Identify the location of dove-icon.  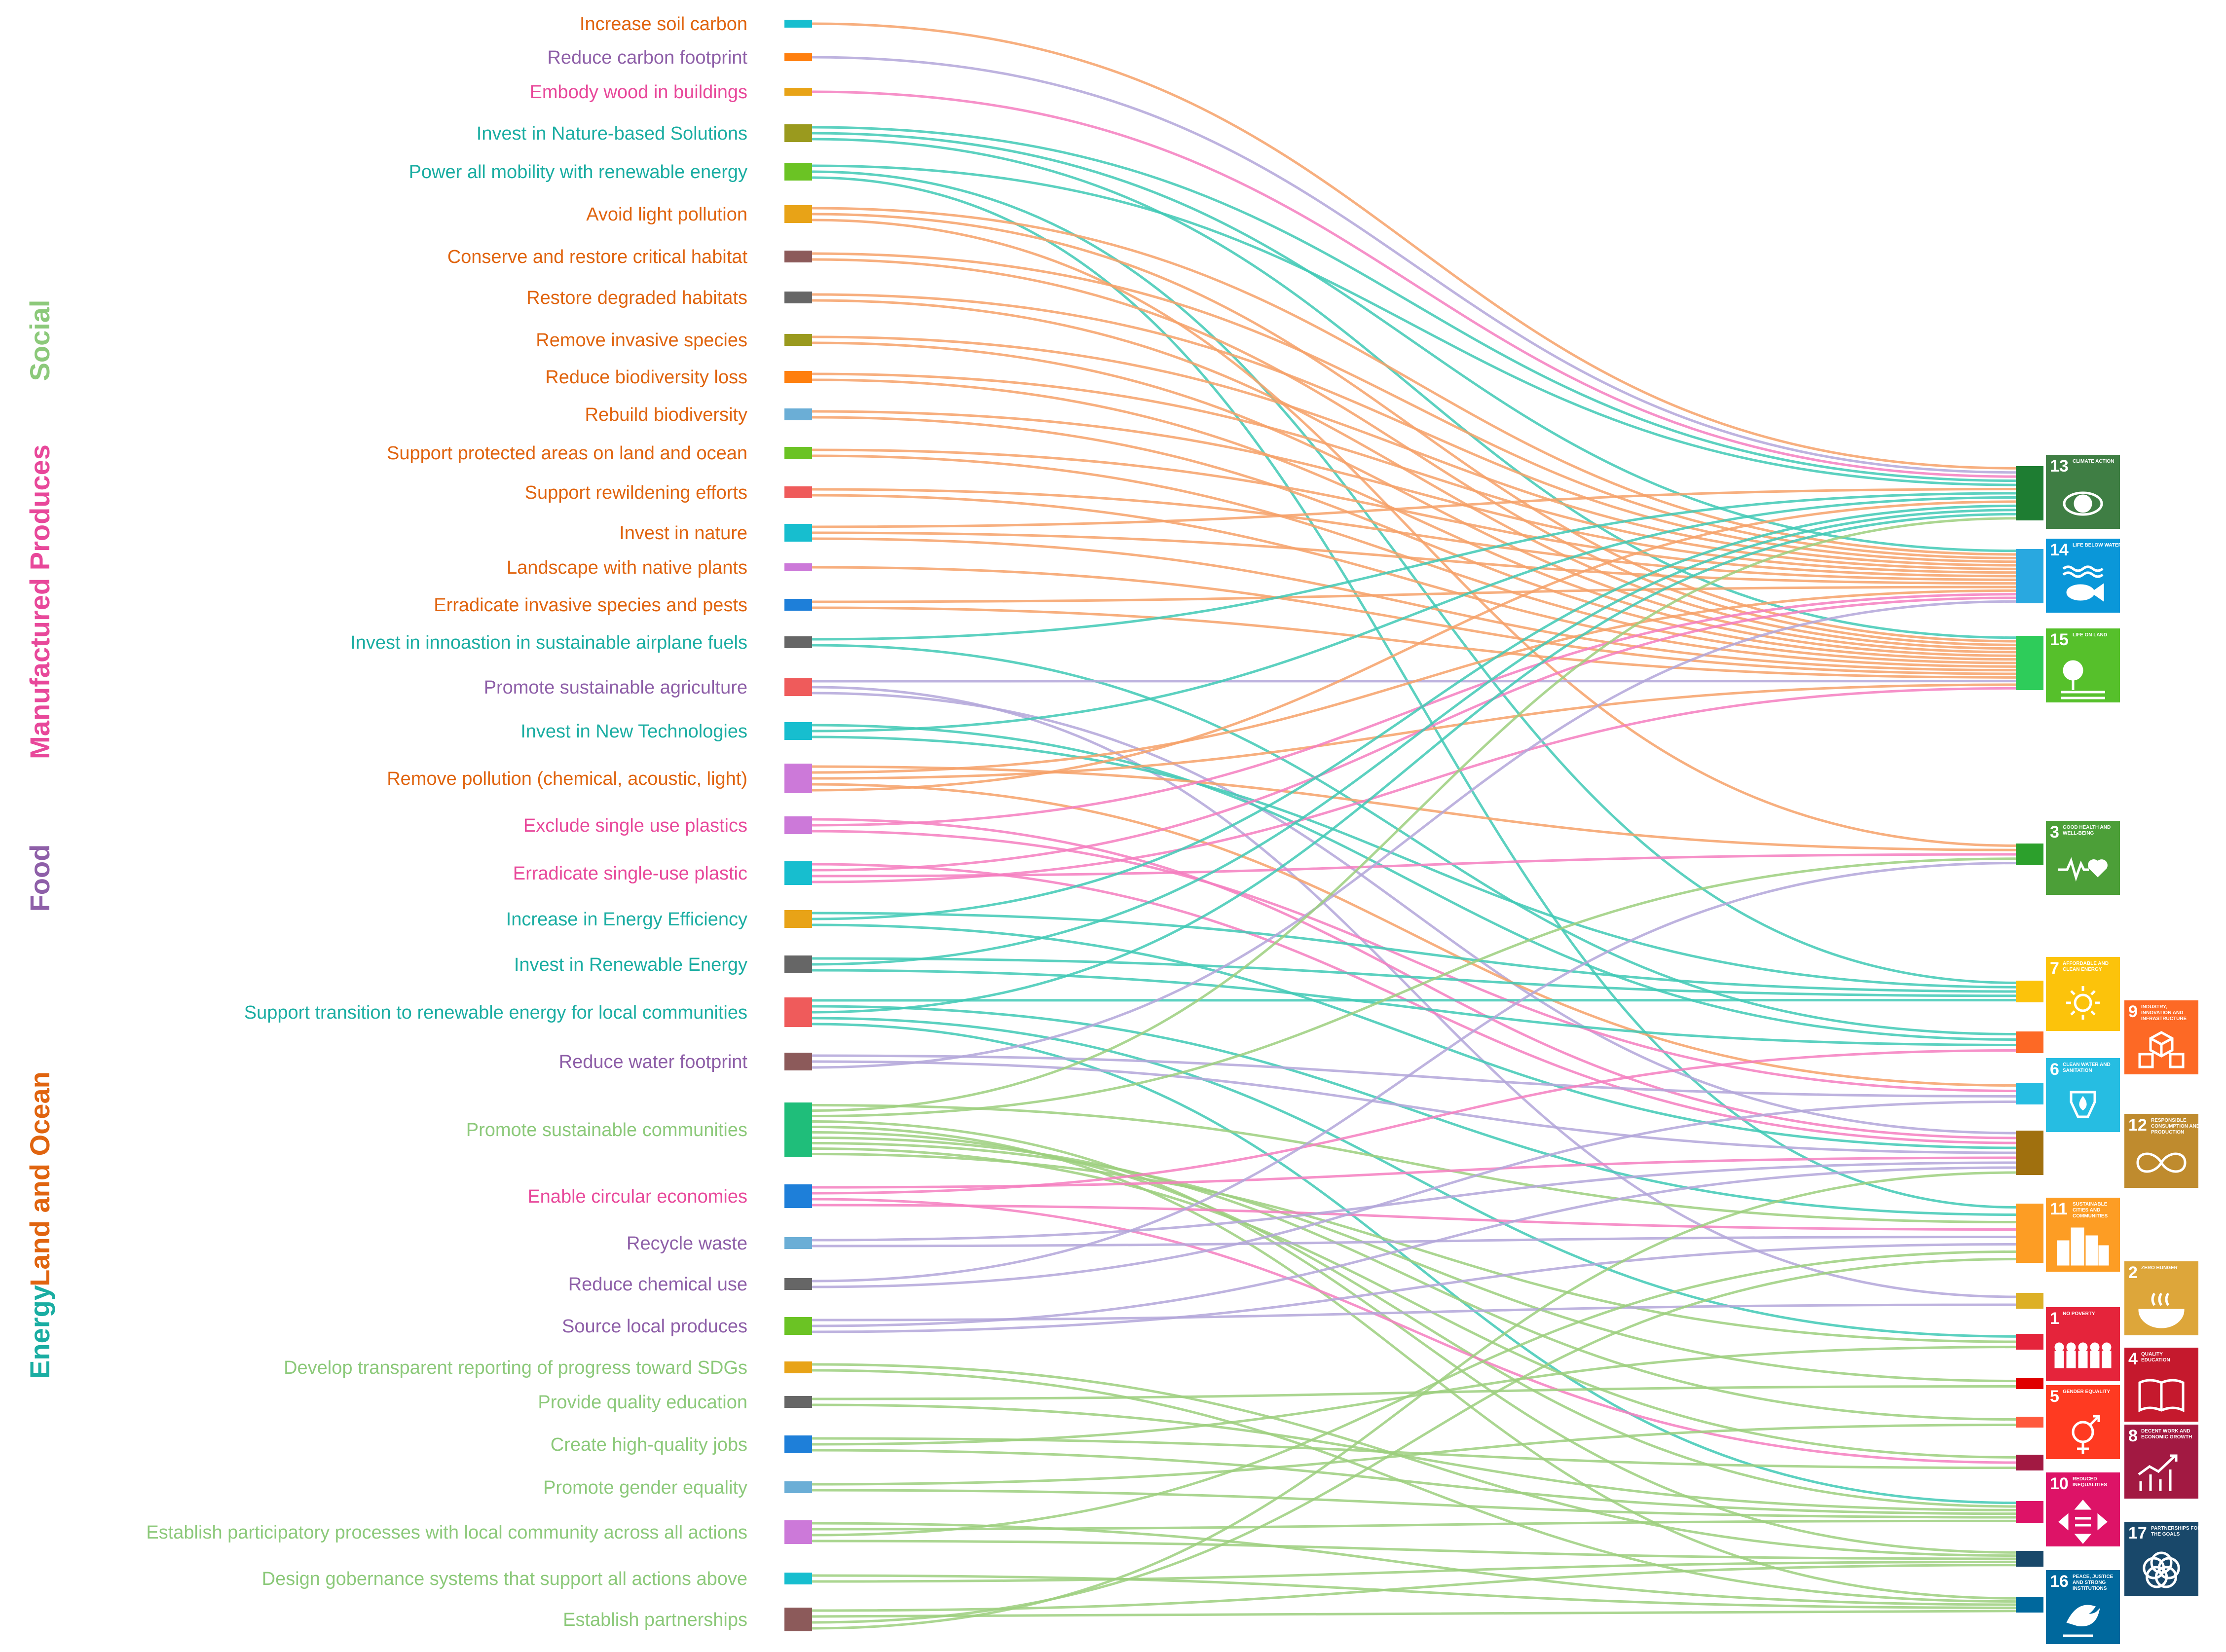
(2081, 1621).